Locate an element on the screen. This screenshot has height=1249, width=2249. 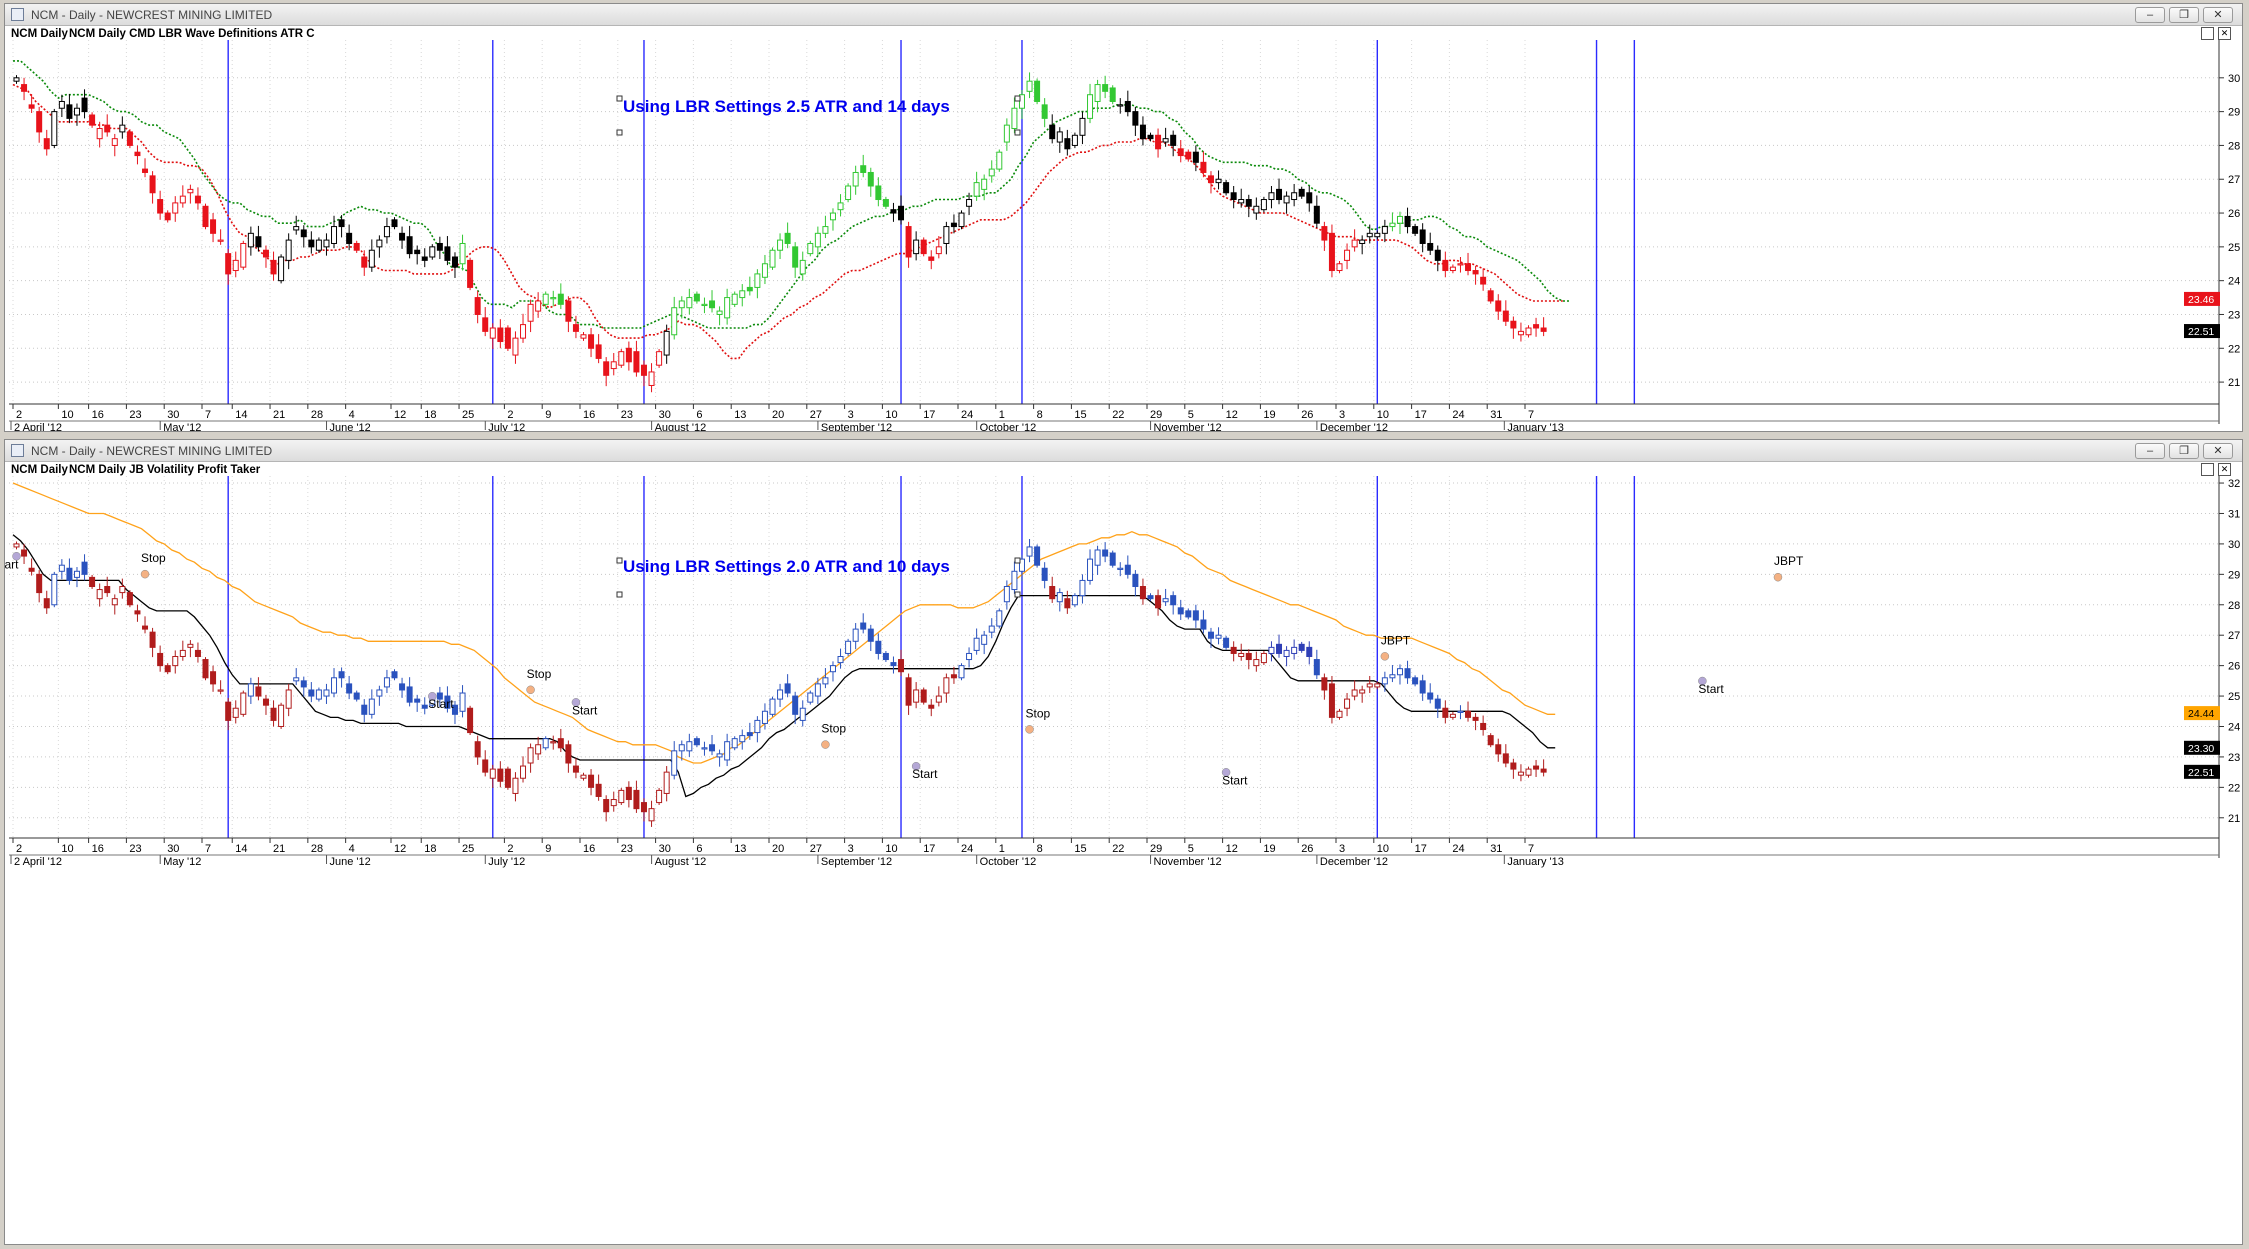
signal-label: Stop is located at coordinates (833, 729).